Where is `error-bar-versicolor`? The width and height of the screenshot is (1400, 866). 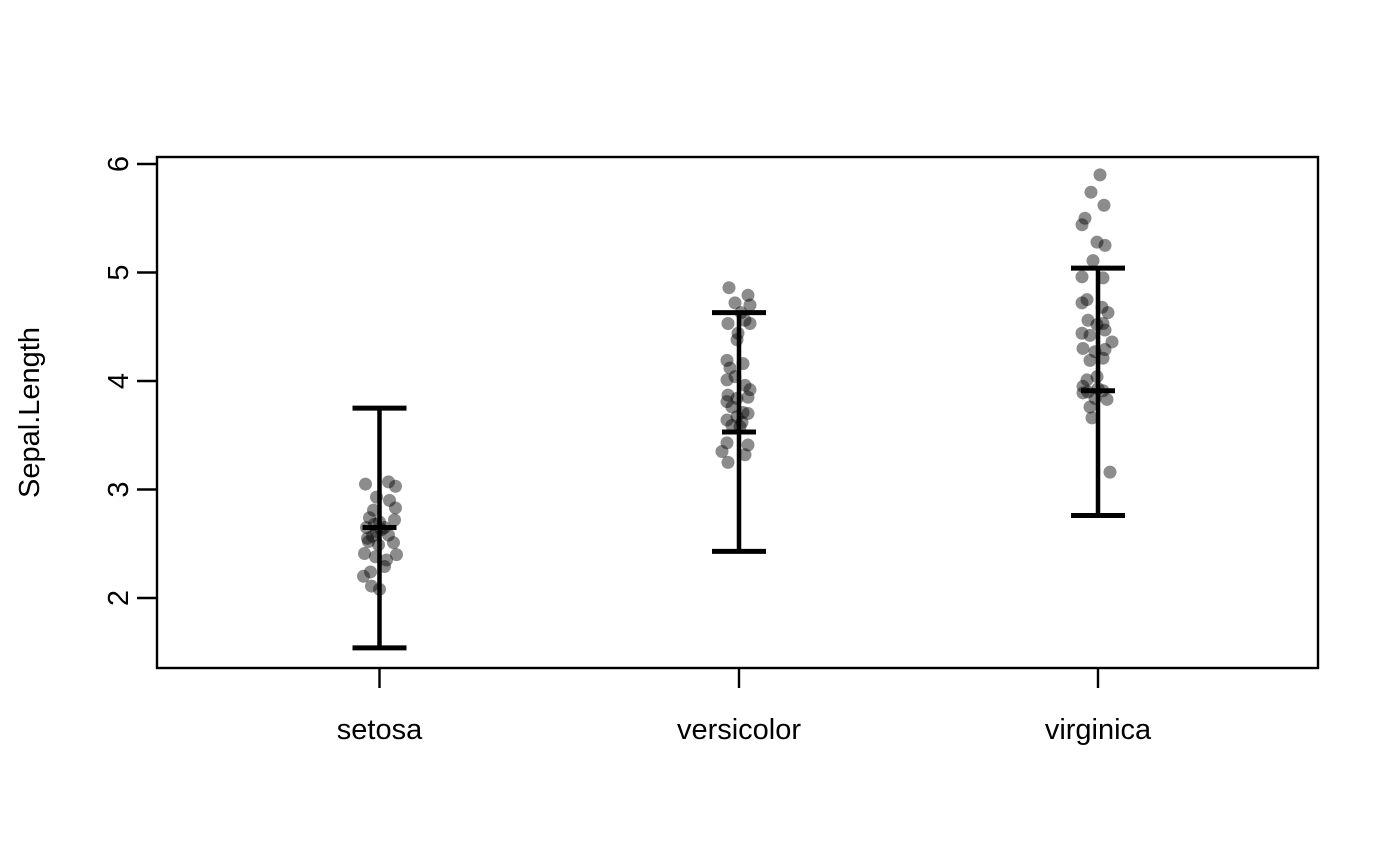
error-bar-versicolor is located at coordinates (739, 432).